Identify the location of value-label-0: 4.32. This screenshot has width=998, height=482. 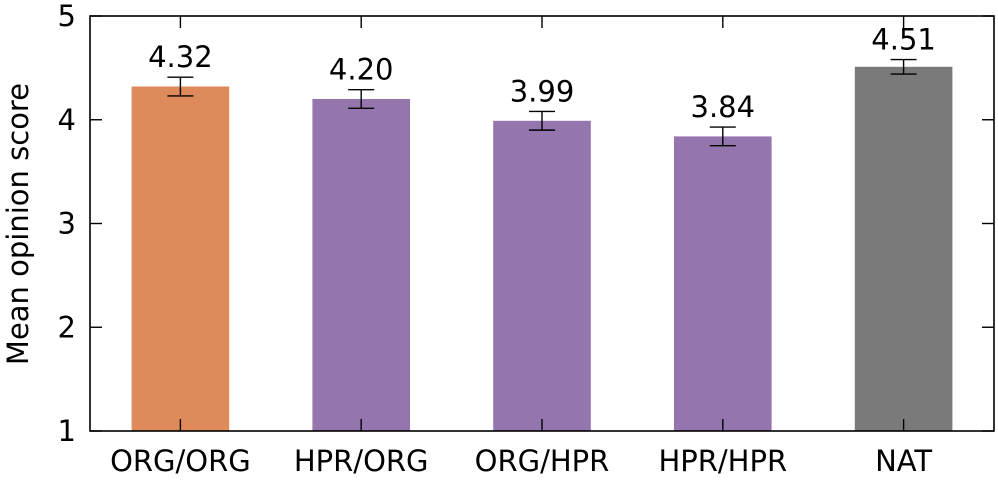
(180, 57).